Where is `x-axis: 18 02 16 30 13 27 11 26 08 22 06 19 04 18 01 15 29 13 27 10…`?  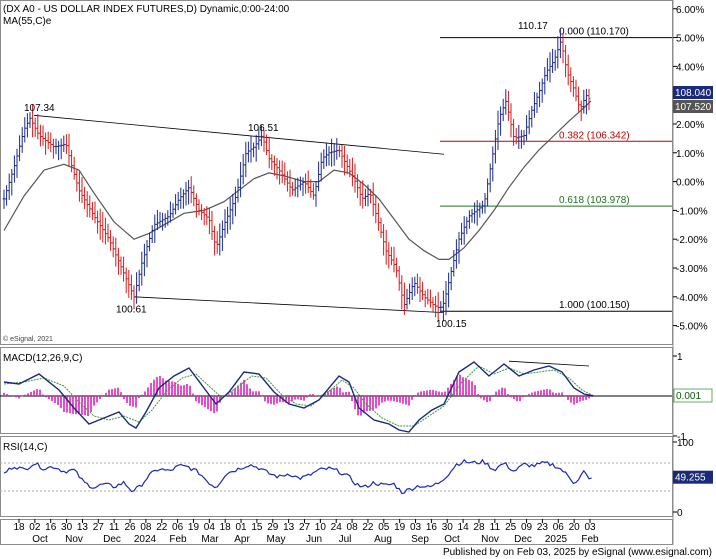 x-axis: 18 02 16 30 13 27 11 26 08 22 06 19 04 18 01 15 29 13 27 10… is located at coordinates (306, 532).